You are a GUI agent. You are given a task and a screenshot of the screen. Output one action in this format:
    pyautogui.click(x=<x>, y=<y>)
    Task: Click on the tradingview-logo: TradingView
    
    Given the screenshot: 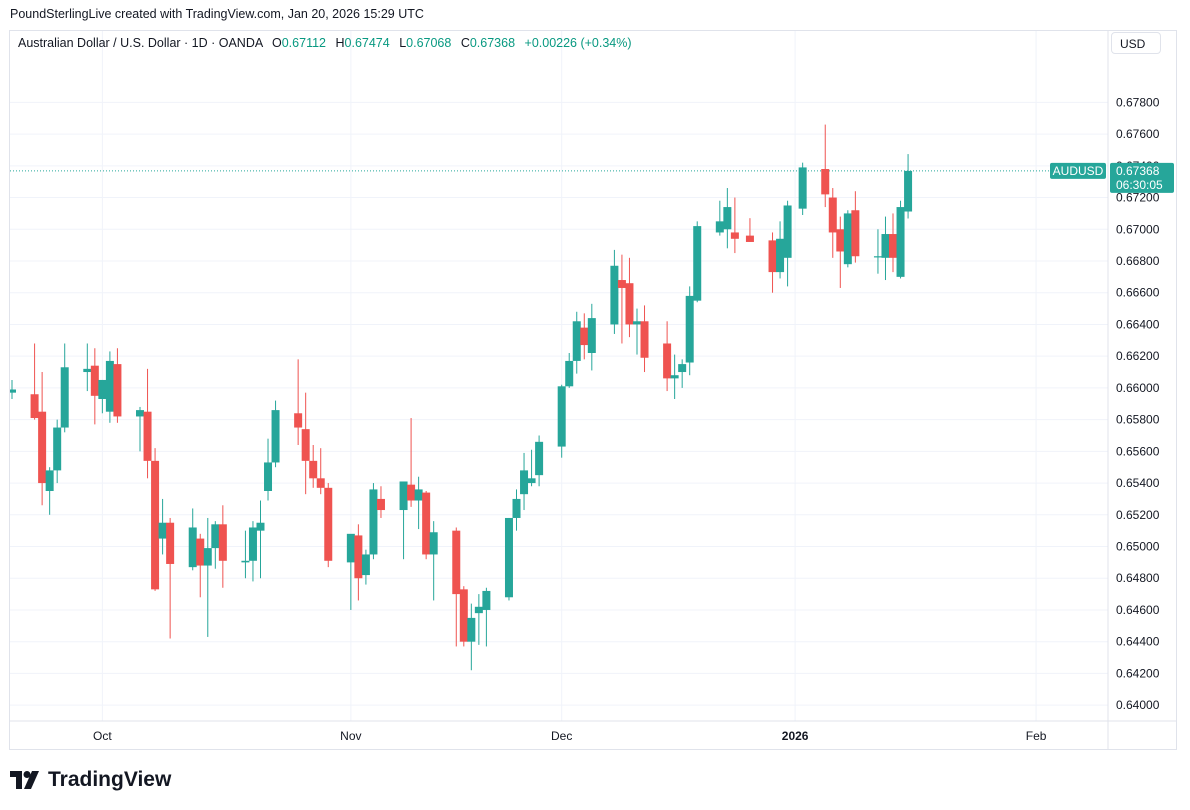 What is the action you would take?
    pyautogui.click(x=90, y=780)
    